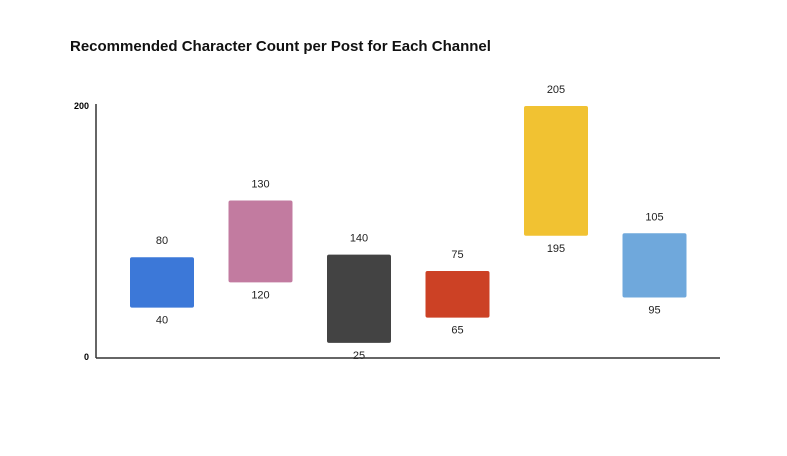 This screenshot has height=456, width=787. Describe the element at coordinates (260, 295) in the screenshot. I see `bar-low-label: 120` at that location.